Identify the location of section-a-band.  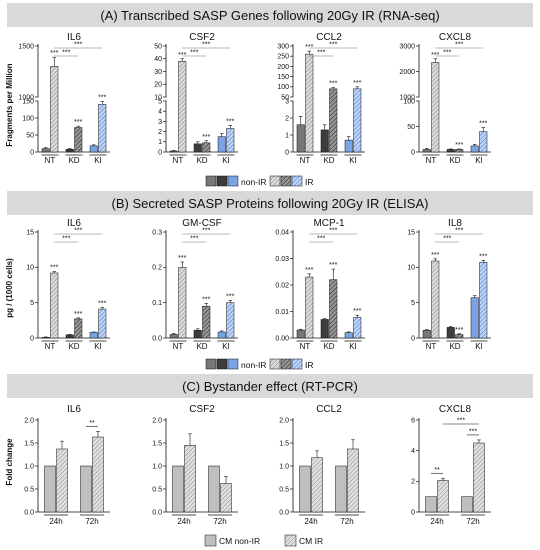
(270, 15).